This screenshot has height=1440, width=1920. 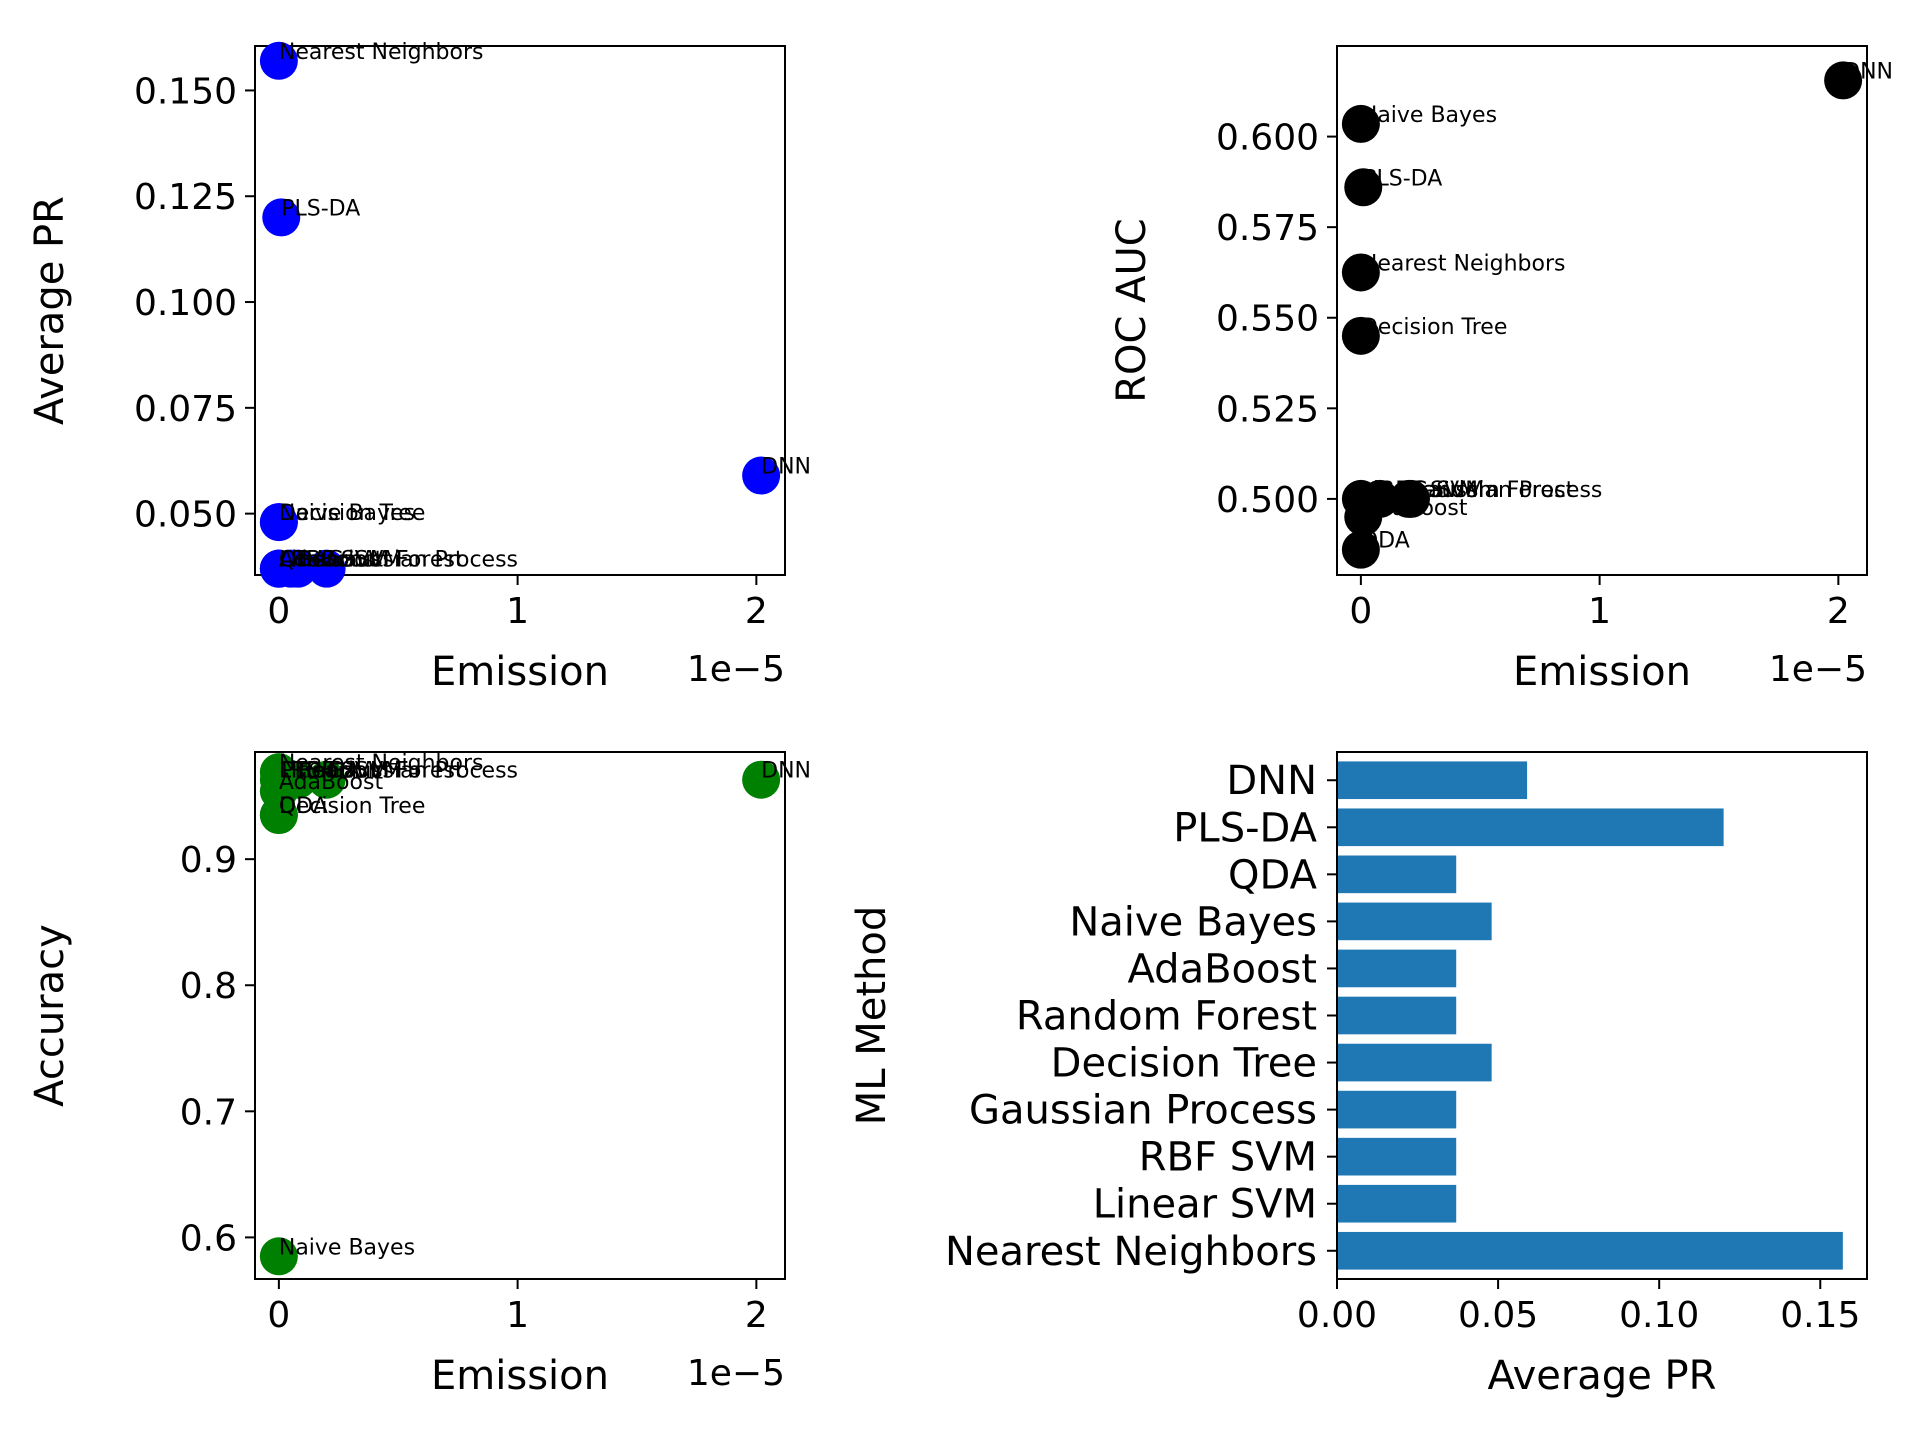 I want to click on y-tick-label: 0.075, so click(x=185, y=409).